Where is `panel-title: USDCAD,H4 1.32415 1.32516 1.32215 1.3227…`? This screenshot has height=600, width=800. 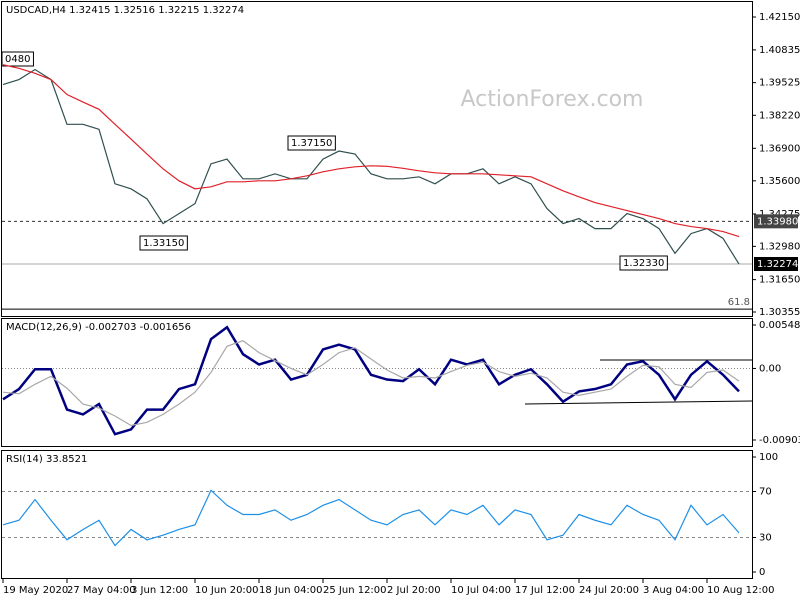 panel-title: USDCAD,H4 1.32415 1.32516 1.32215 1.3227… is located at coordinates (125, 10).